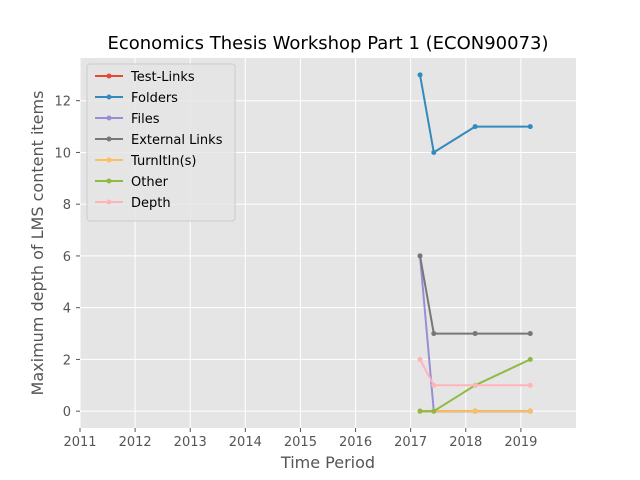 The width and height of the screenshot is (640, 480). What do you see at coordinates (245, 442) in the screenshot?
I see `x-tick-label: 2014` at bounding box center [245, 442].